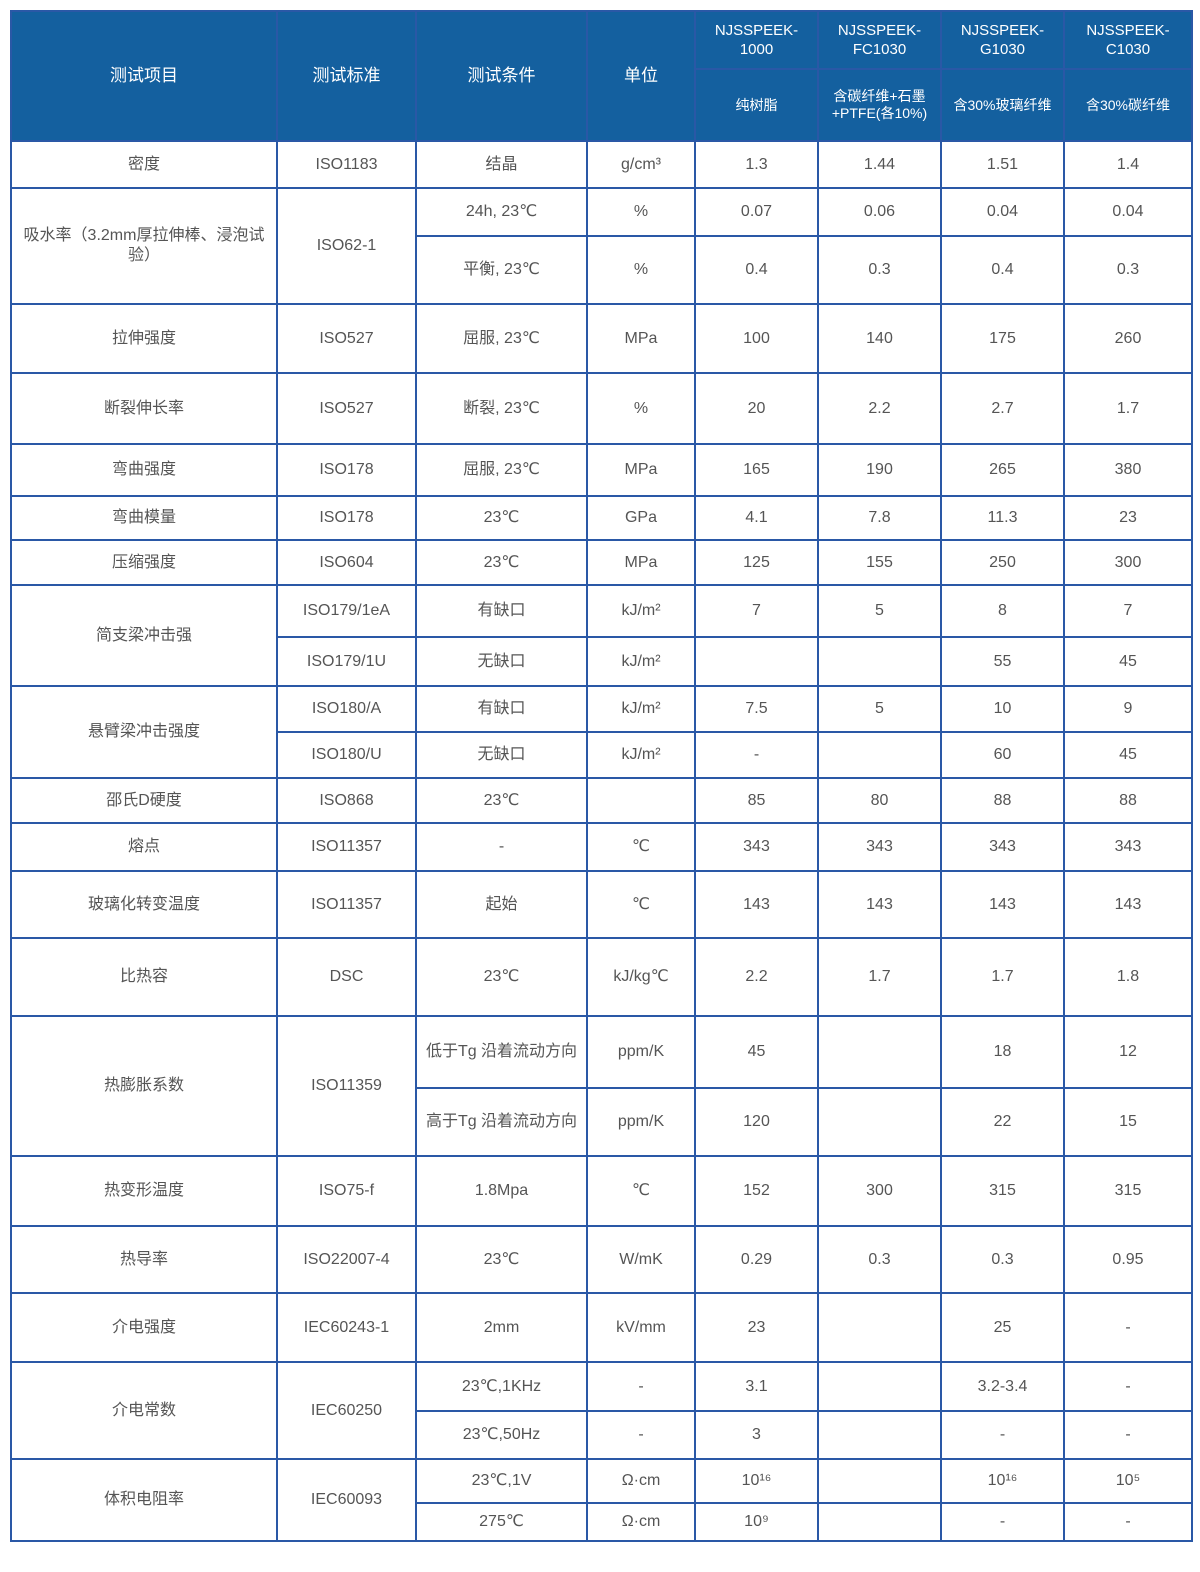 This screenshot has height=1572, width=1200. What do you see at coordinates (1128, 40) in the screenshot?
I see `header-model-name: NJSSPEEK-C1030` at bounding box center [1128, 40].